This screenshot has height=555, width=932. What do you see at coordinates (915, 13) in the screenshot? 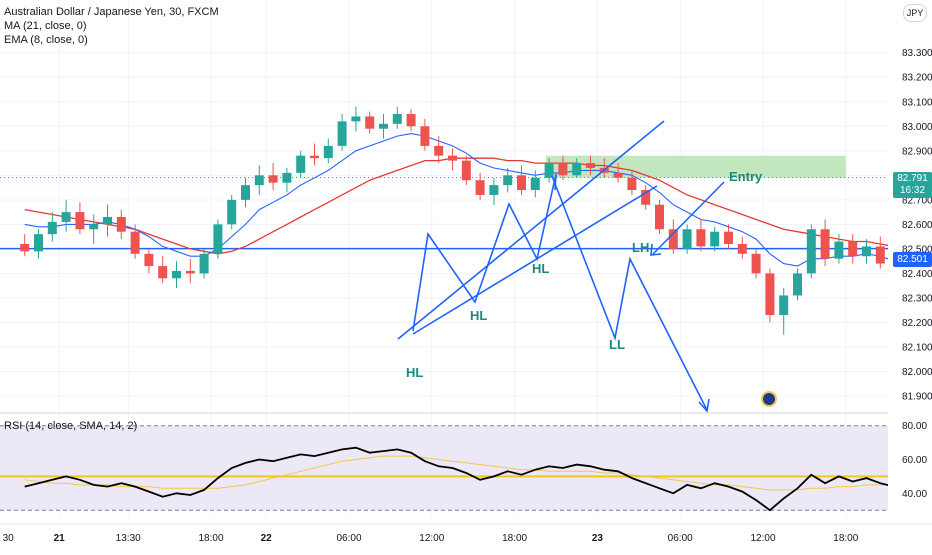
I see `currency-badge: JPY` at bounding box center [915, 13].